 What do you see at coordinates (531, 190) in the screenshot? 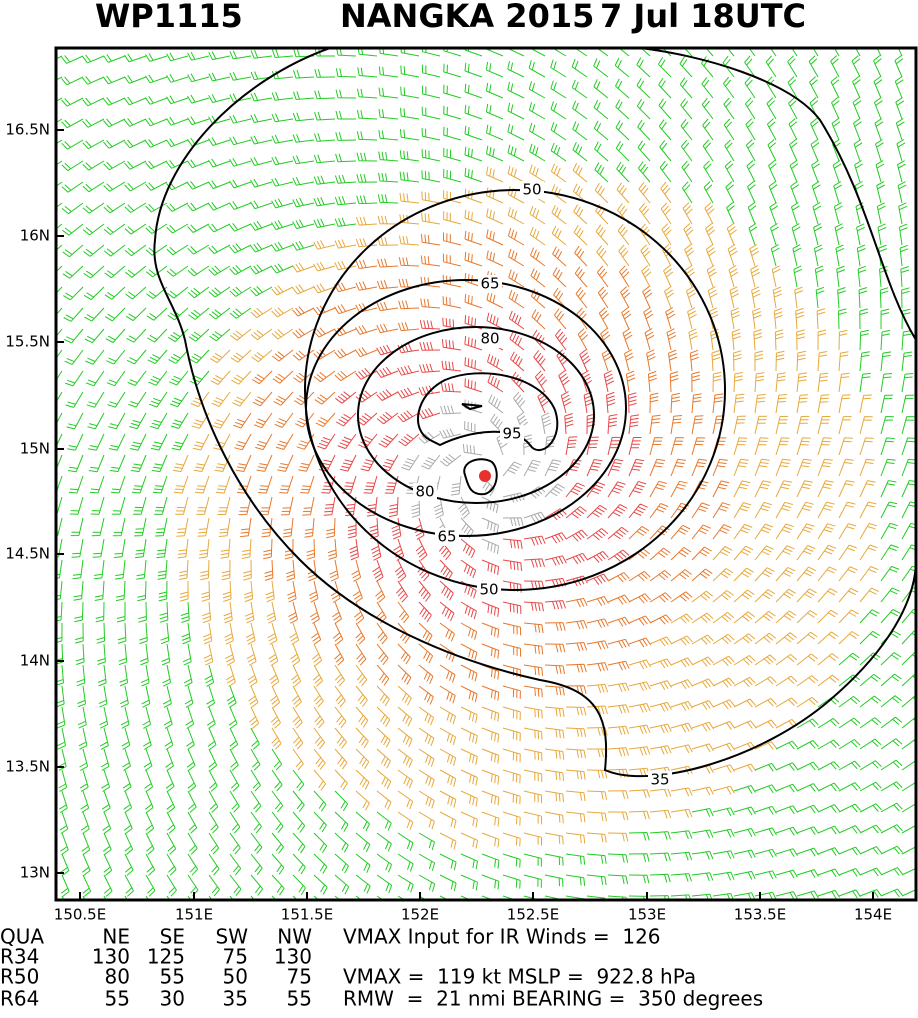
I see `contour-label: 50` at bounding box center [531, 190].